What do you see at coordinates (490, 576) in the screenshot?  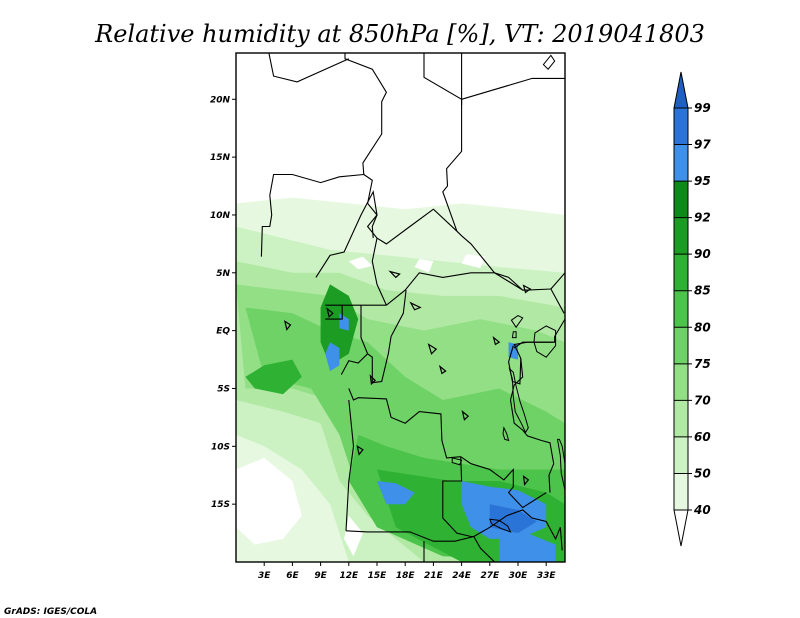 I see `x-tick-label: 27E` at bounding box center [490, 576].